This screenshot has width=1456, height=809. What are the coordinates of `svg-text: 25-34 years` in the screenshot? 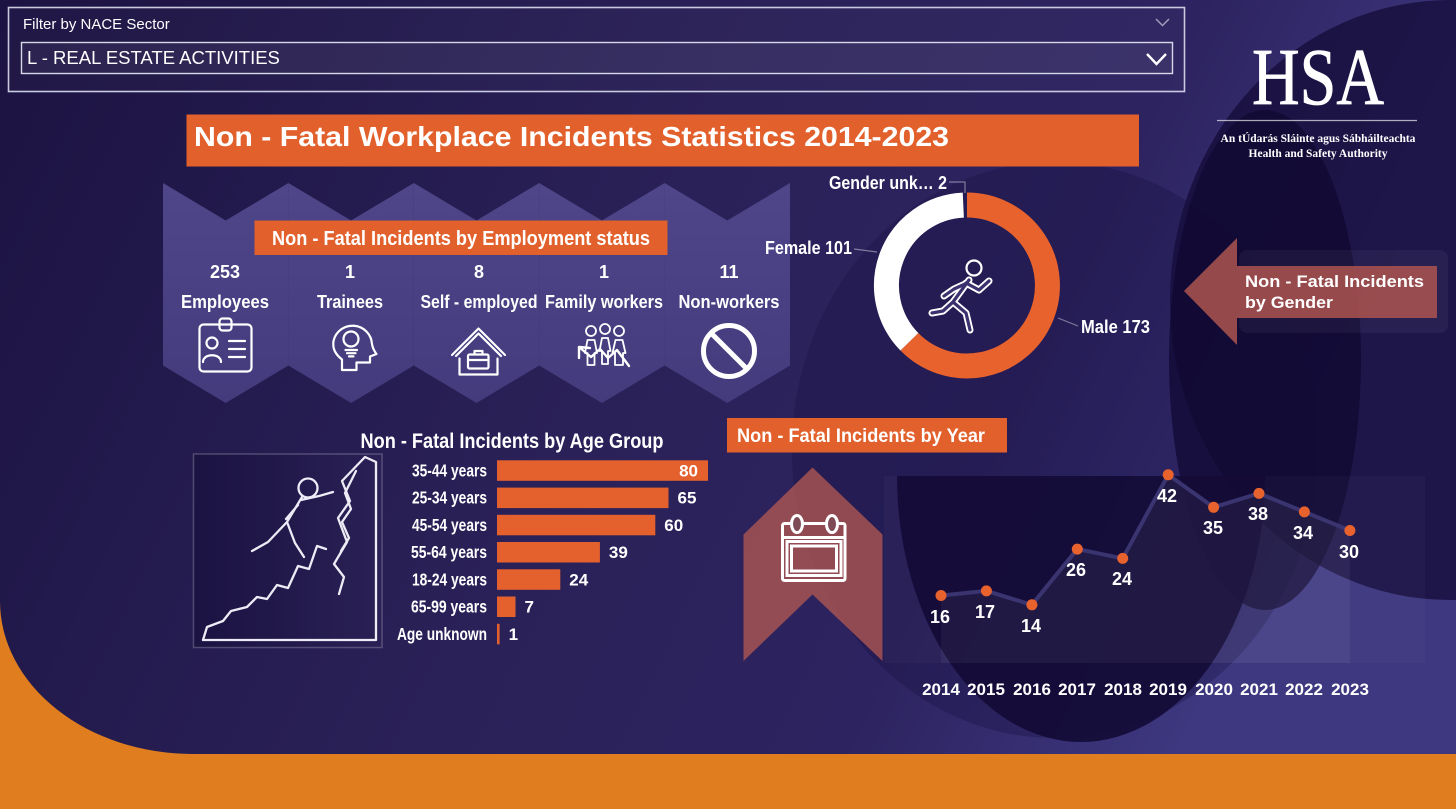 It's located at (449, 498).